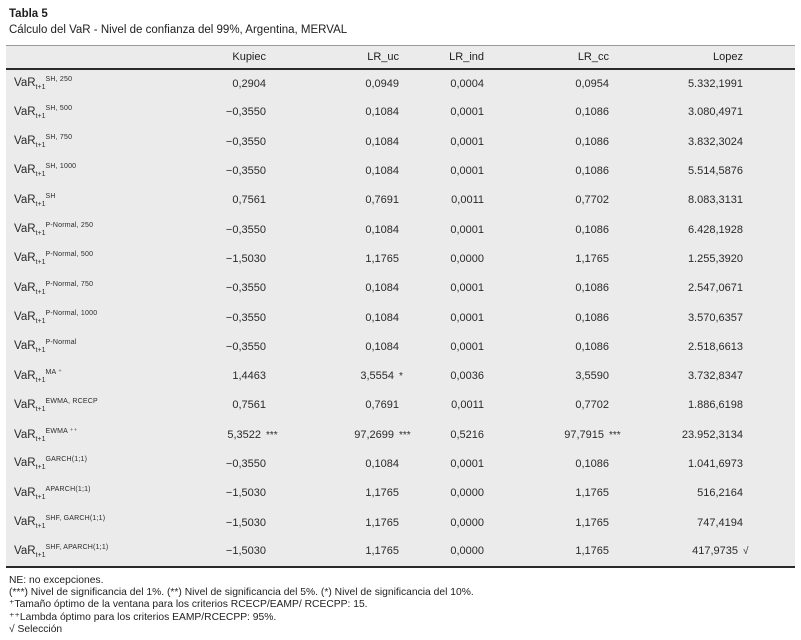 This screenshot has width=801, height=640. What do you see at coordinates (52, 493) in the screenshot?
I see `row-label: VaRt+1APARCH(1;1)` at bounding box center [52, 493].